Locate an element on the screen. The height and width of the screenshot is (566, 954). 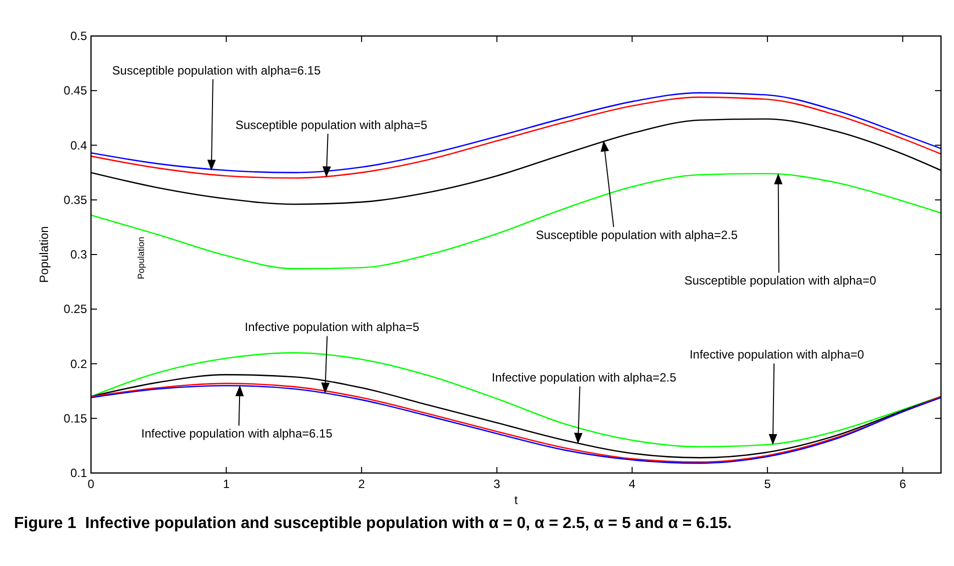
y-axis-title: Population is located at coordinates (44, 254).